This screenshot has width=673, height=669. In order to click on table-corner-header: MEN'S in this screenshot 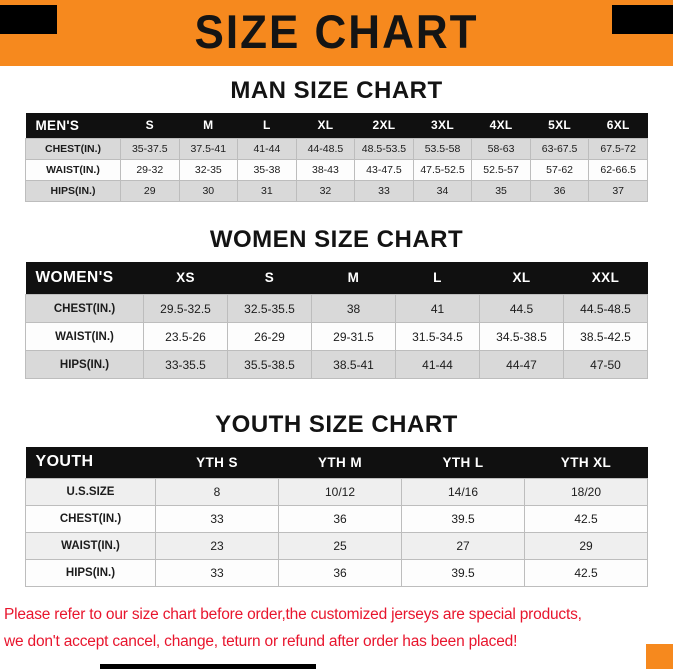, I will do `click(73, 125)`.